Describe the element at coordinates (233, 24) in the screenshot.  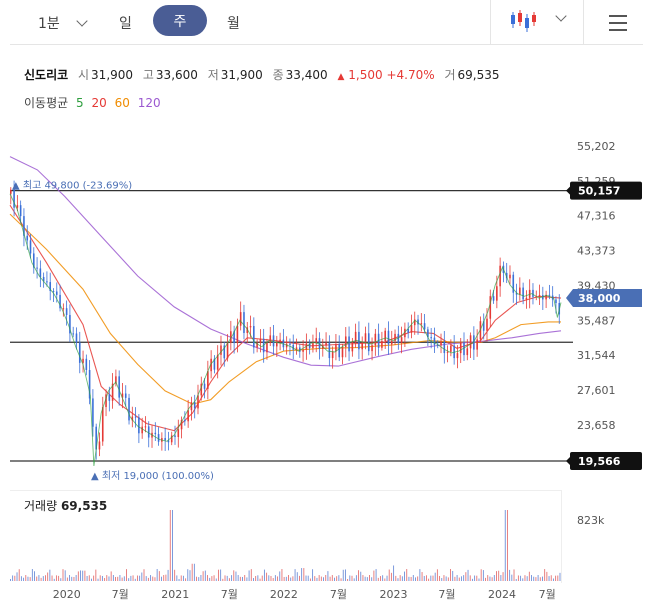
I see `tab-month: 월` at that location.